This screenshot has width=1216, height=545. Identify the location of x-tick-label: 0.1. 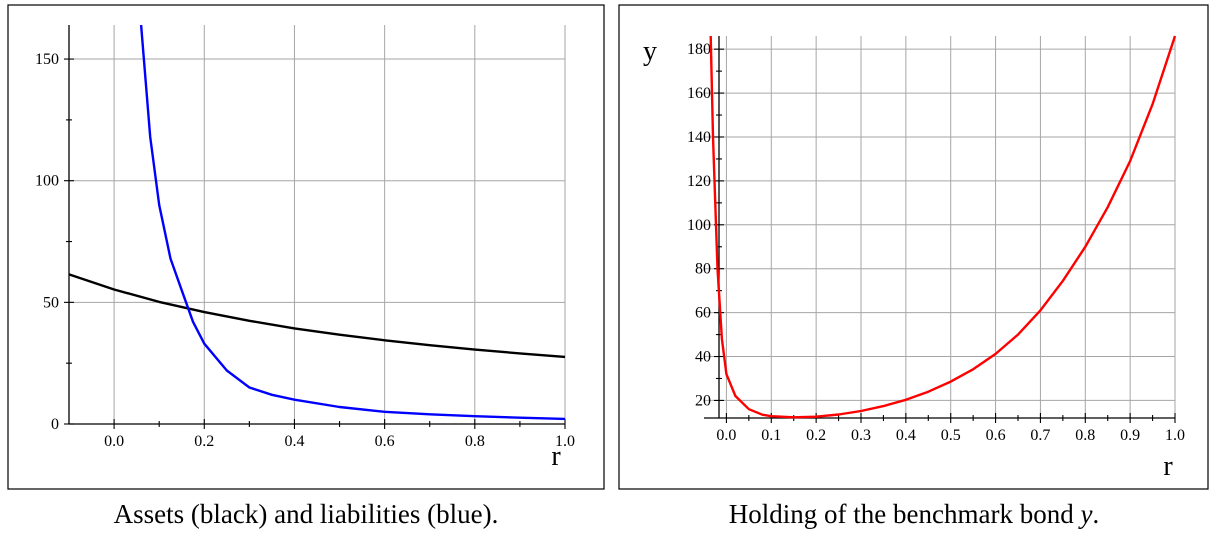
(771, 435).